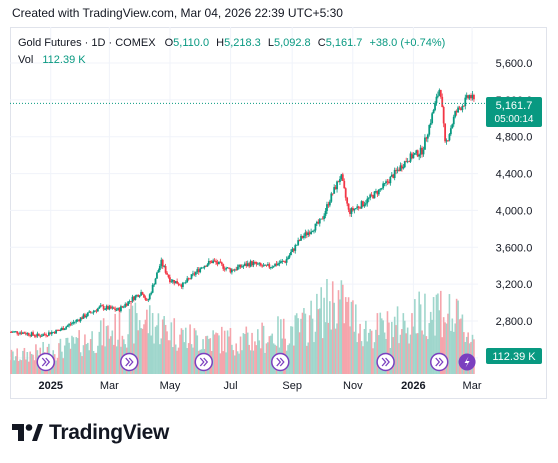 Image resolution: width=558 pixels, height=463 pixels. What do you see at coordinates (514, 211) in the screenshot?
I see `y-tick-label: 4,000.0` at bounding box center [514, 211].